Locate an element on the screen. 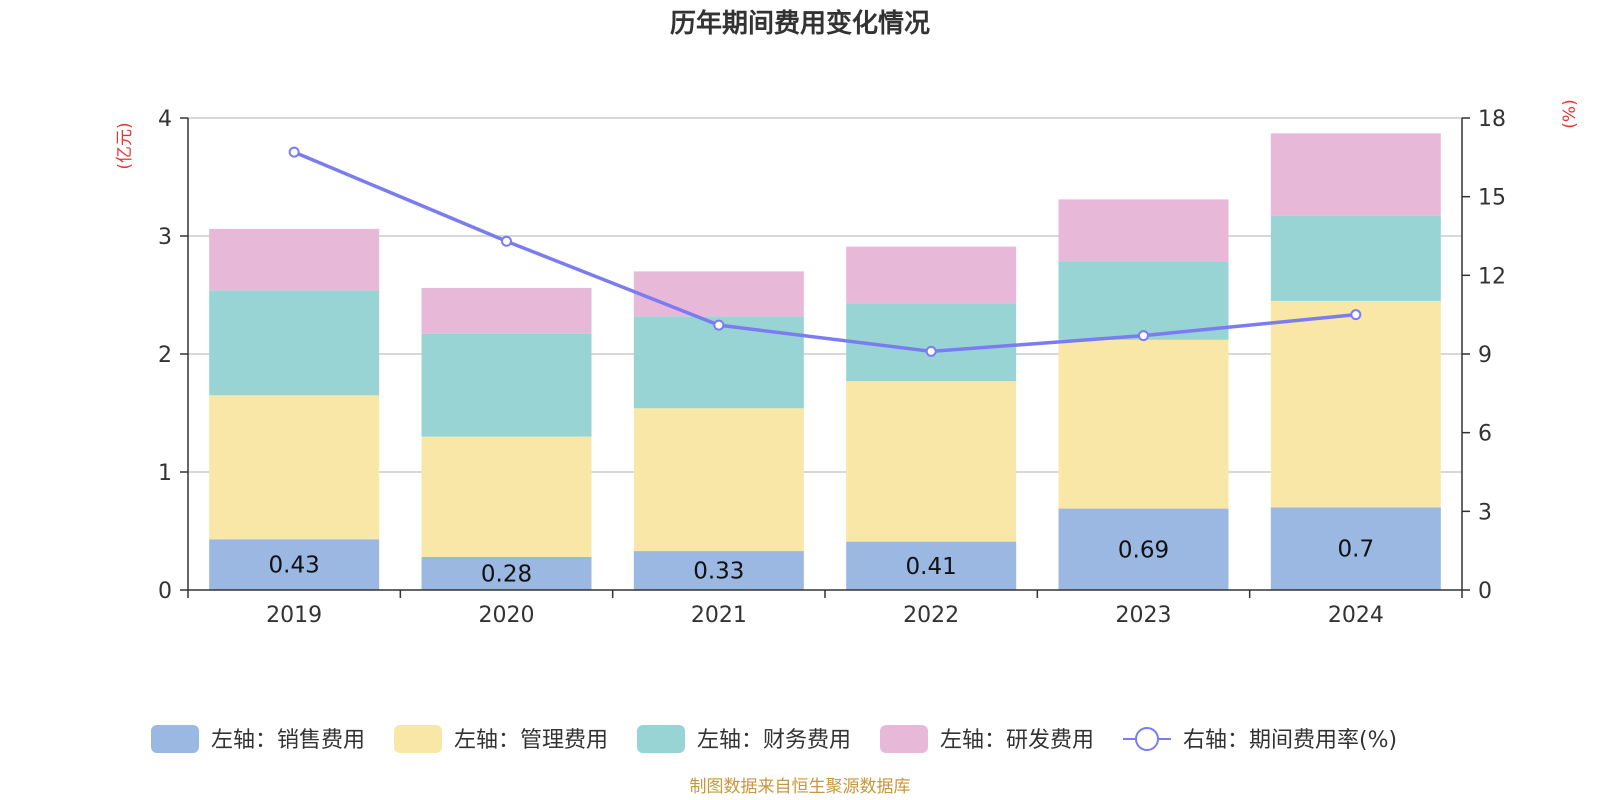 The height and width of the screenshot is (800, 1600). x-tick-label: 2021 is located at coordinates (719, 615).